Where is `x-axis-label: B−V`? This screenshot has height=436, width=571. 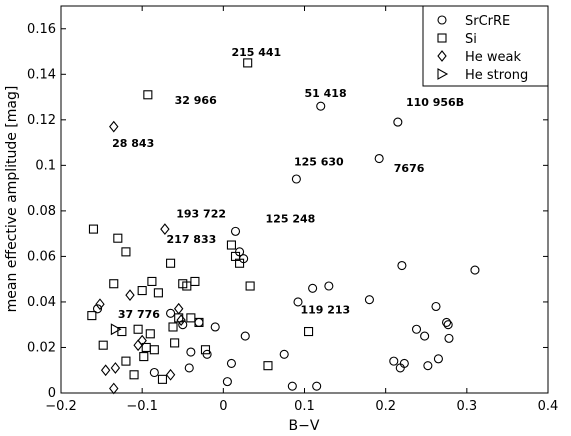
x-axis-label: B−V is located at coordinates (304, 426).